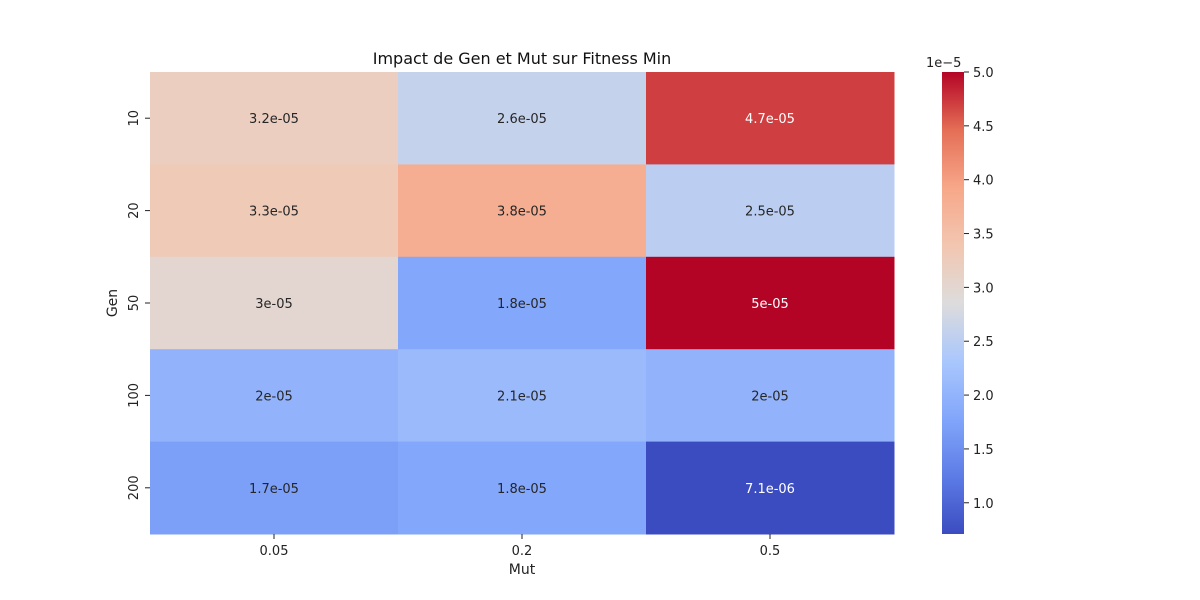 This screenshot has width=1200, height=600. I want to click on cell-value-label: 3.2e-05, so click(274, 119).